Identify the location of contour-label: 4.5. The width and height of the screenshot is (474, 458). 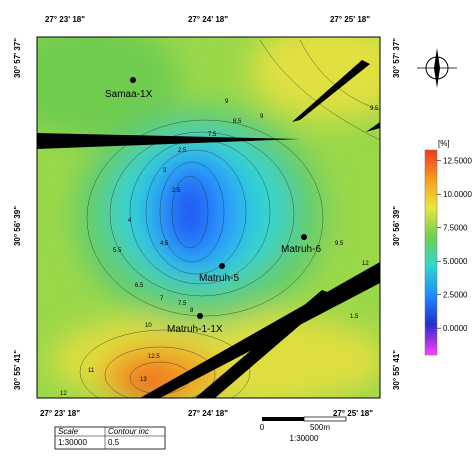
(164, 244).